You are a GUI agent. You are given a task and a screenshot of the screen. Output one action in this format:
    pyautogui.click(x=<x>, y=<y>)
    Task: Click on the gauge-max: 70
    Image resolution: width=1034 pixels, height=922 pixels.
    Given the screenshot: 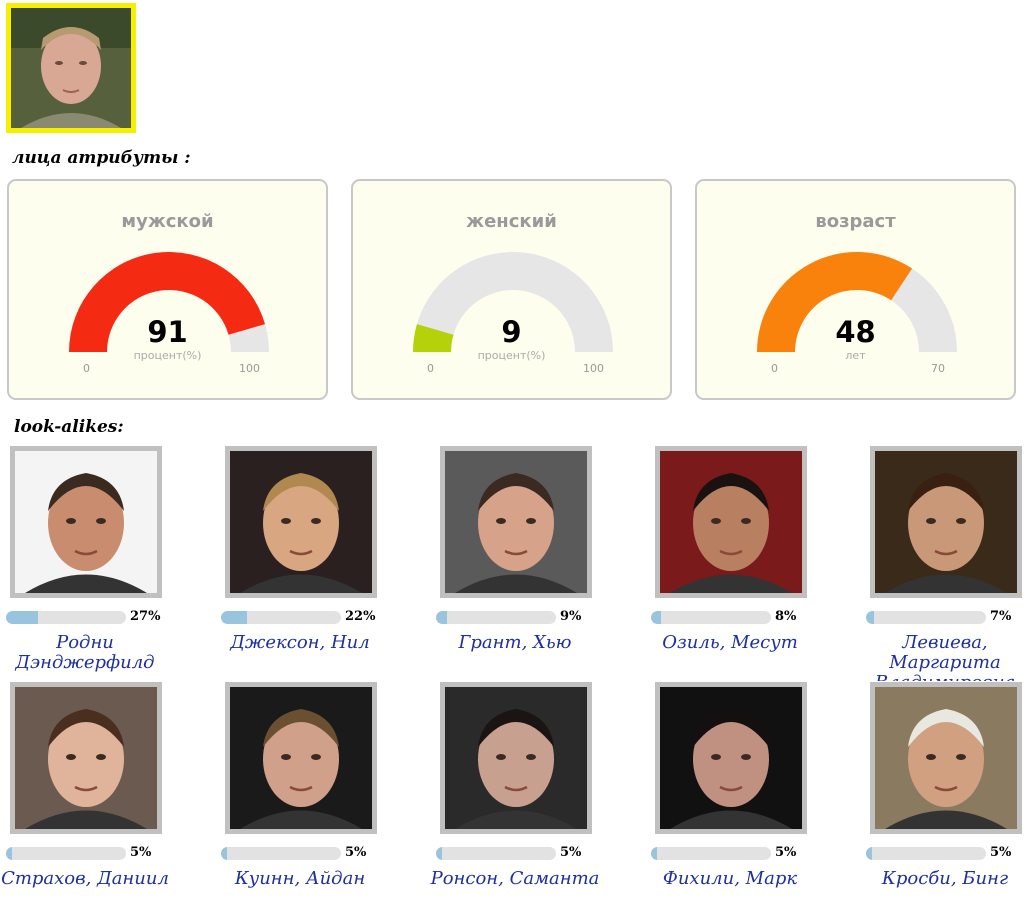 What is the action you would take?
    pyautogui.click(x=938, y=368)
    